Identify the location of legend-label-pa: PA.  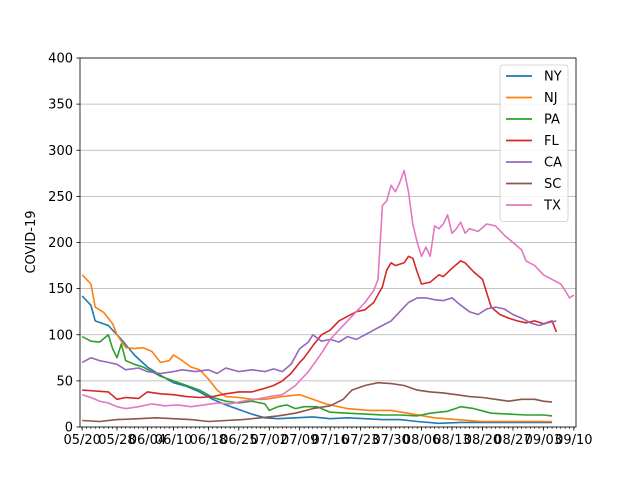
(552, 120).